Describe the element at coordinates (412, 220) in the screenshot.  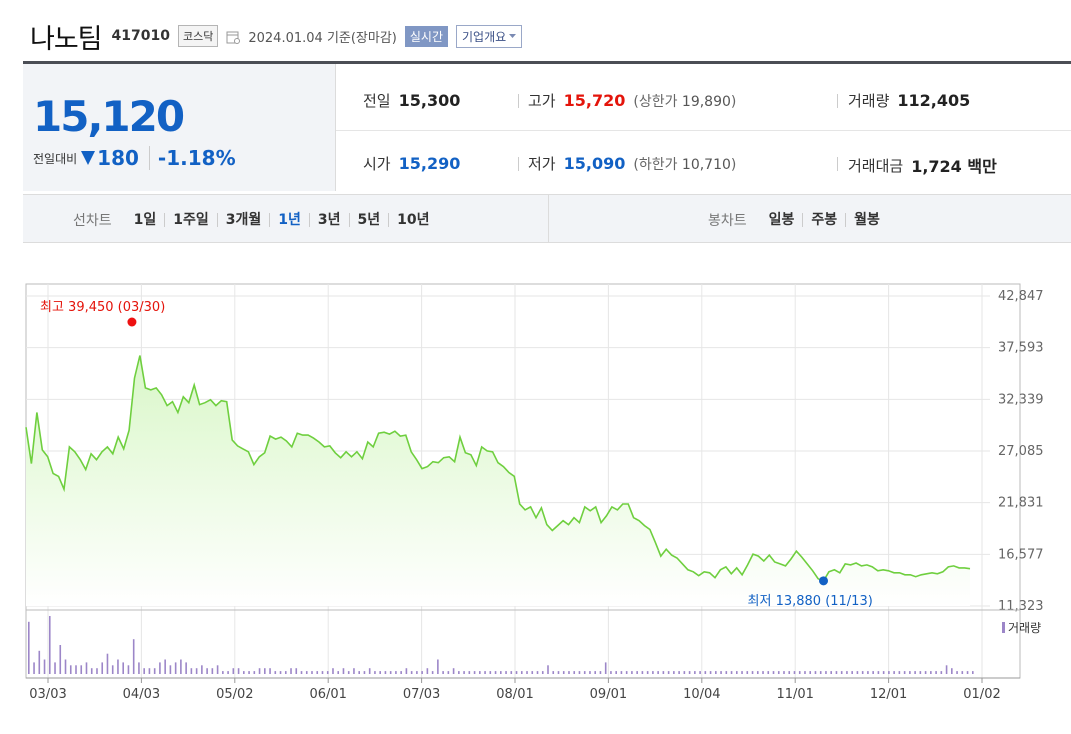
I see `period-10y: 10년` at that location.